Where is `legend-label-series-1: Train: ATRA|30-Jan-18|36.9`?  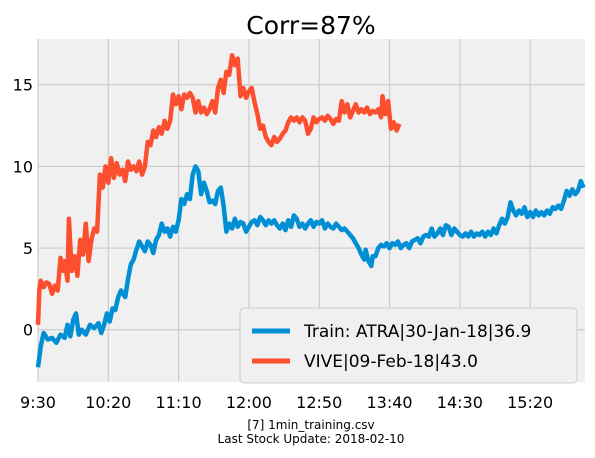
legend-label-series-1: Train: ATRA|30-Jan-18|36.9 is located at coordinates (417, 332).